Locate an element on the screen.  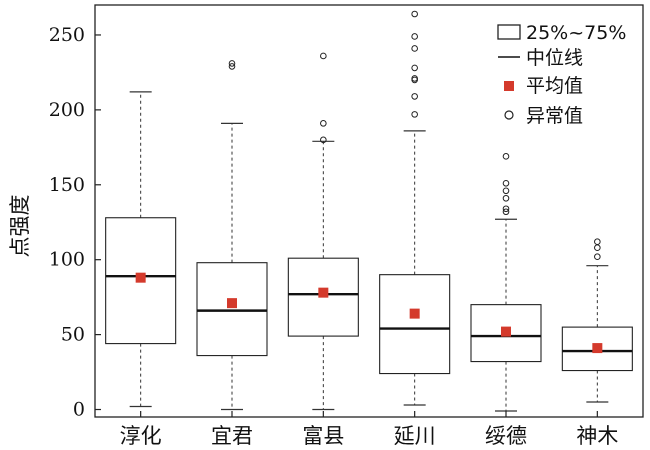
x-tick-label: 延川 is located at coordinates (415, 436).